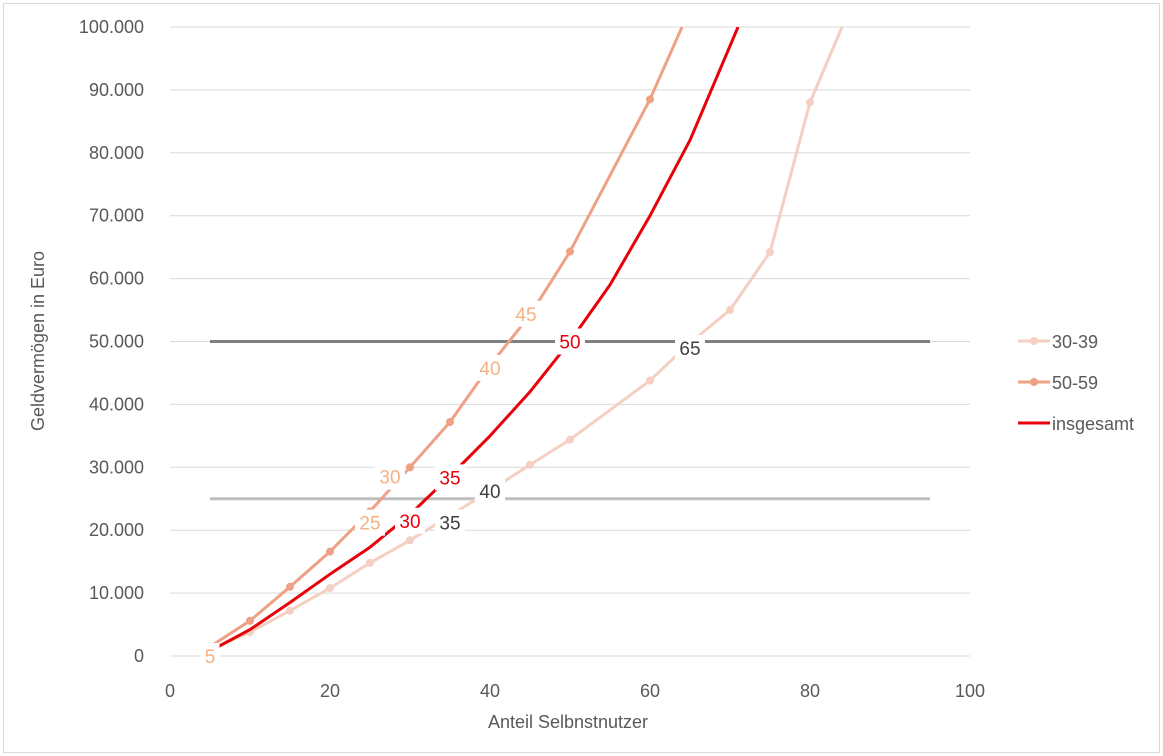 Image resolution: width=1163 pixels, height=756 pixels. Describe the element at coordinates (111, 27) in the screenshot. I see `y-tick-label: 100.000` at that location.